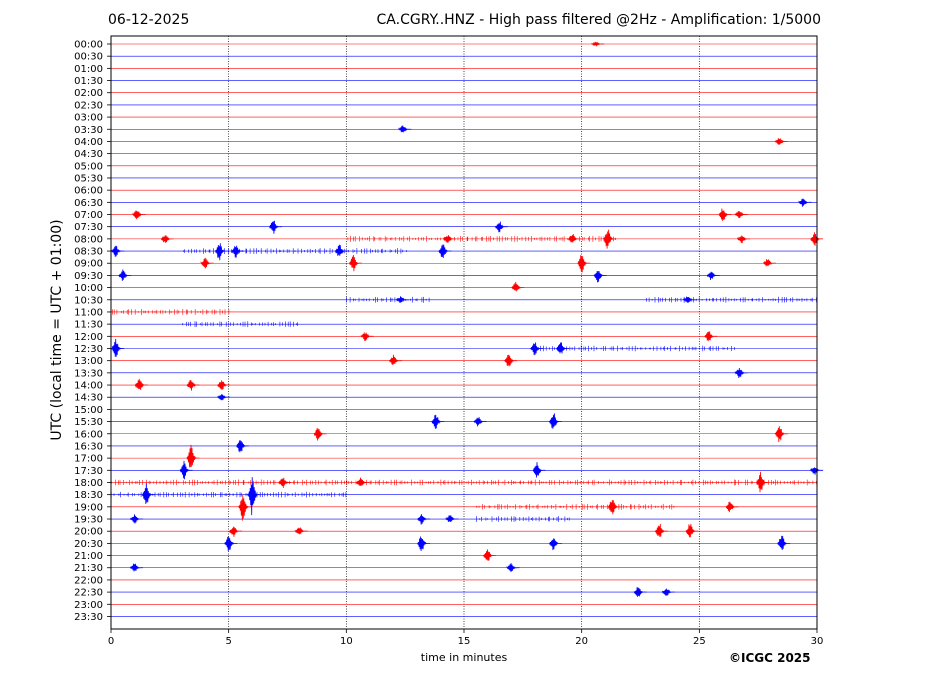  Describe the element at coordinates (240, 324) in the screenshot. I see `noise-11:30` at that location.